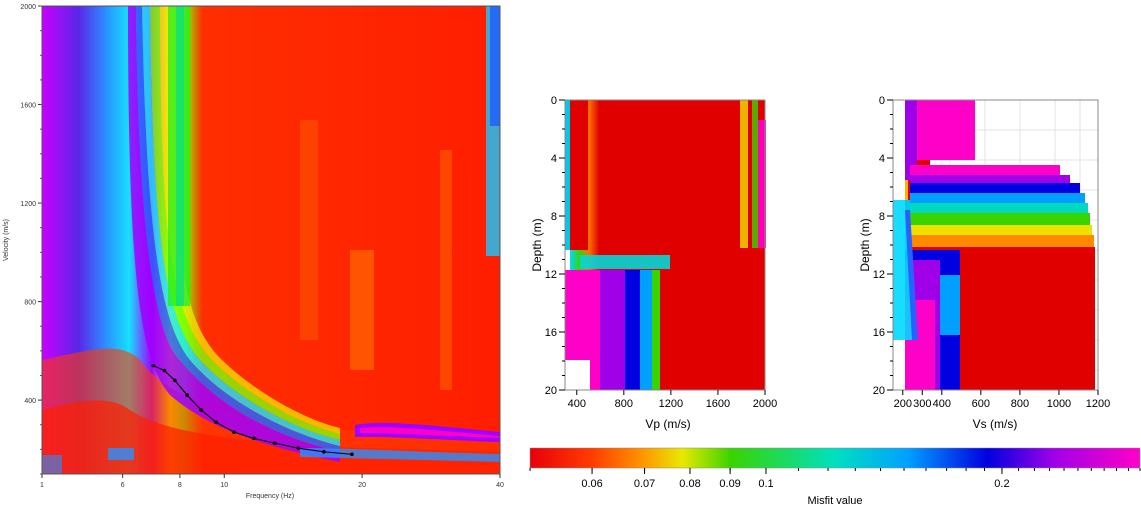  I want to click on x-tick-label: 2000, so click(765, 404).